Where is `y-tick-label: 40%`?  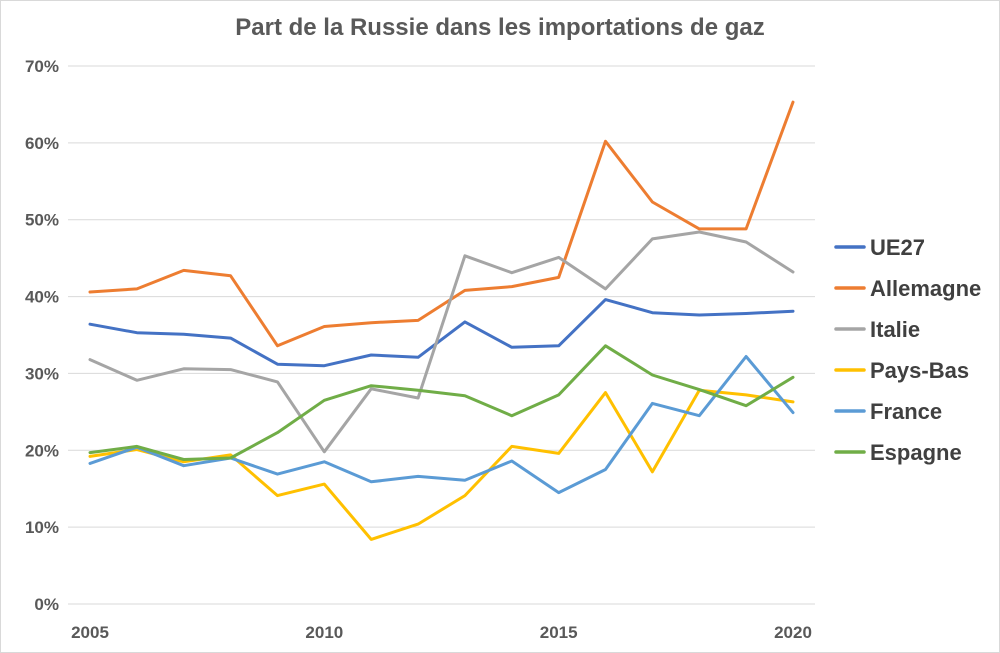
y-tick-label: 40% is located at coordinates (42, 297).